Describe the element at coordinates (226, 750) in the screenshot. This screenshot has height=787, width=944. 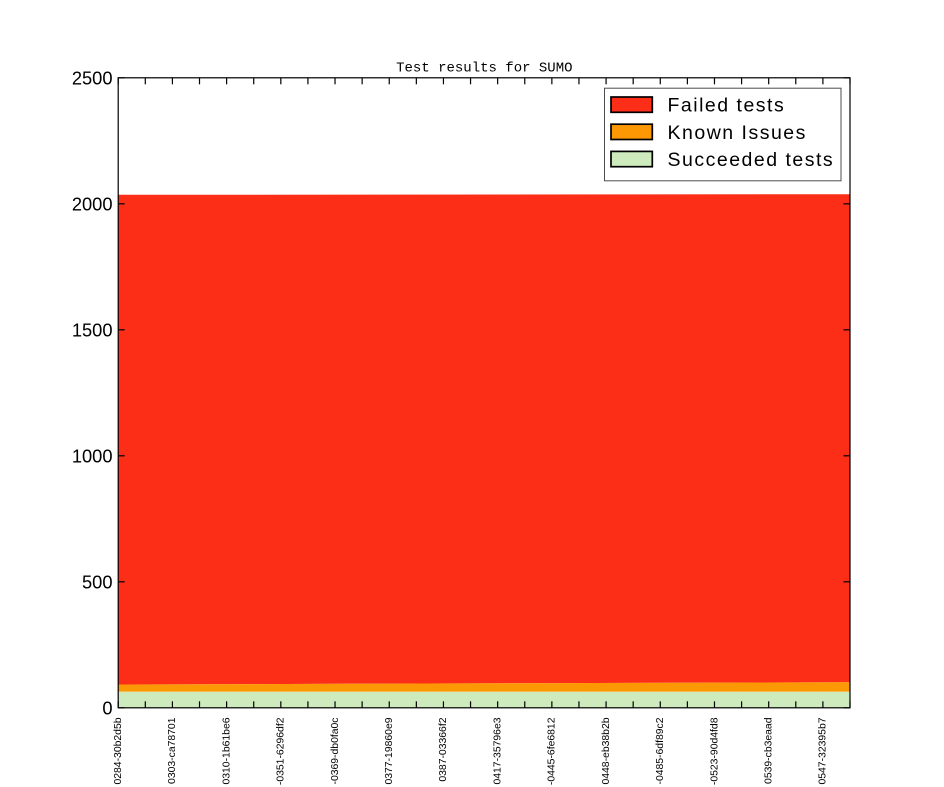
I see `svg-text: 0310-1b61be6` at that location.